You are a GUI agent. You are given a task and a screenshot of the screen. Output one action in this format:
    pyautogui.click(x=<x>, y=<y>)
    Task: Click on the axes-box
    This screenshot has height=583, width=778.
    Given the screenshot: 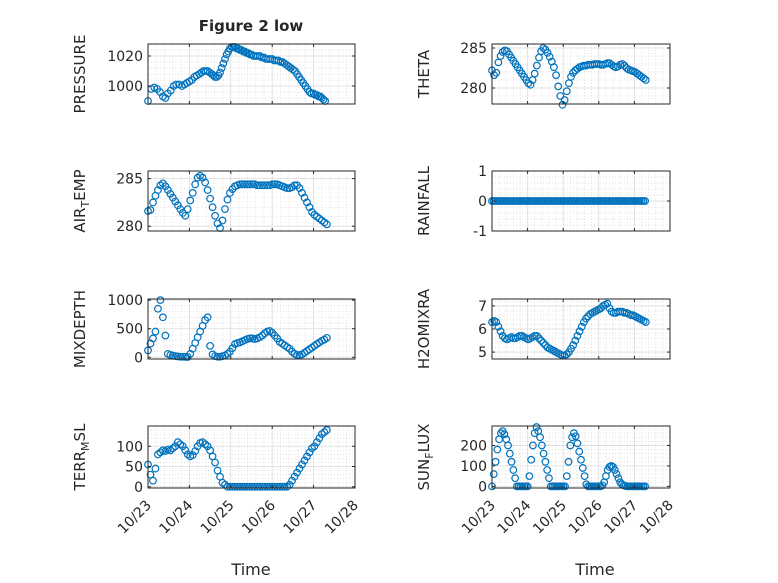 What is the action you would take?
    pyautogui.click(x=251, y=457)
    